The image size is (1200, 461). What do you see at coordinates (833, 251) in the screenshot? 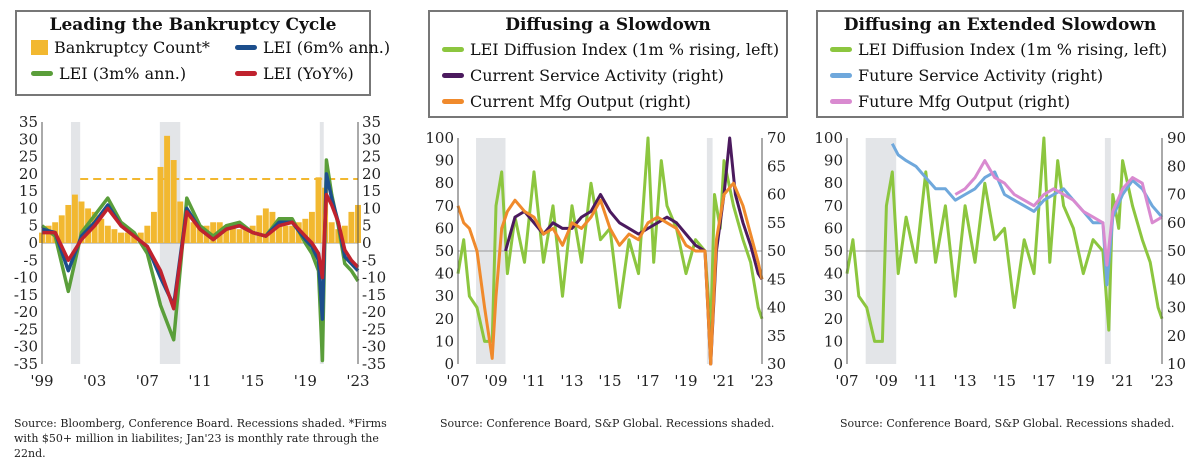
I see `y-tick-label: 50` at bounding box center [833, 251].